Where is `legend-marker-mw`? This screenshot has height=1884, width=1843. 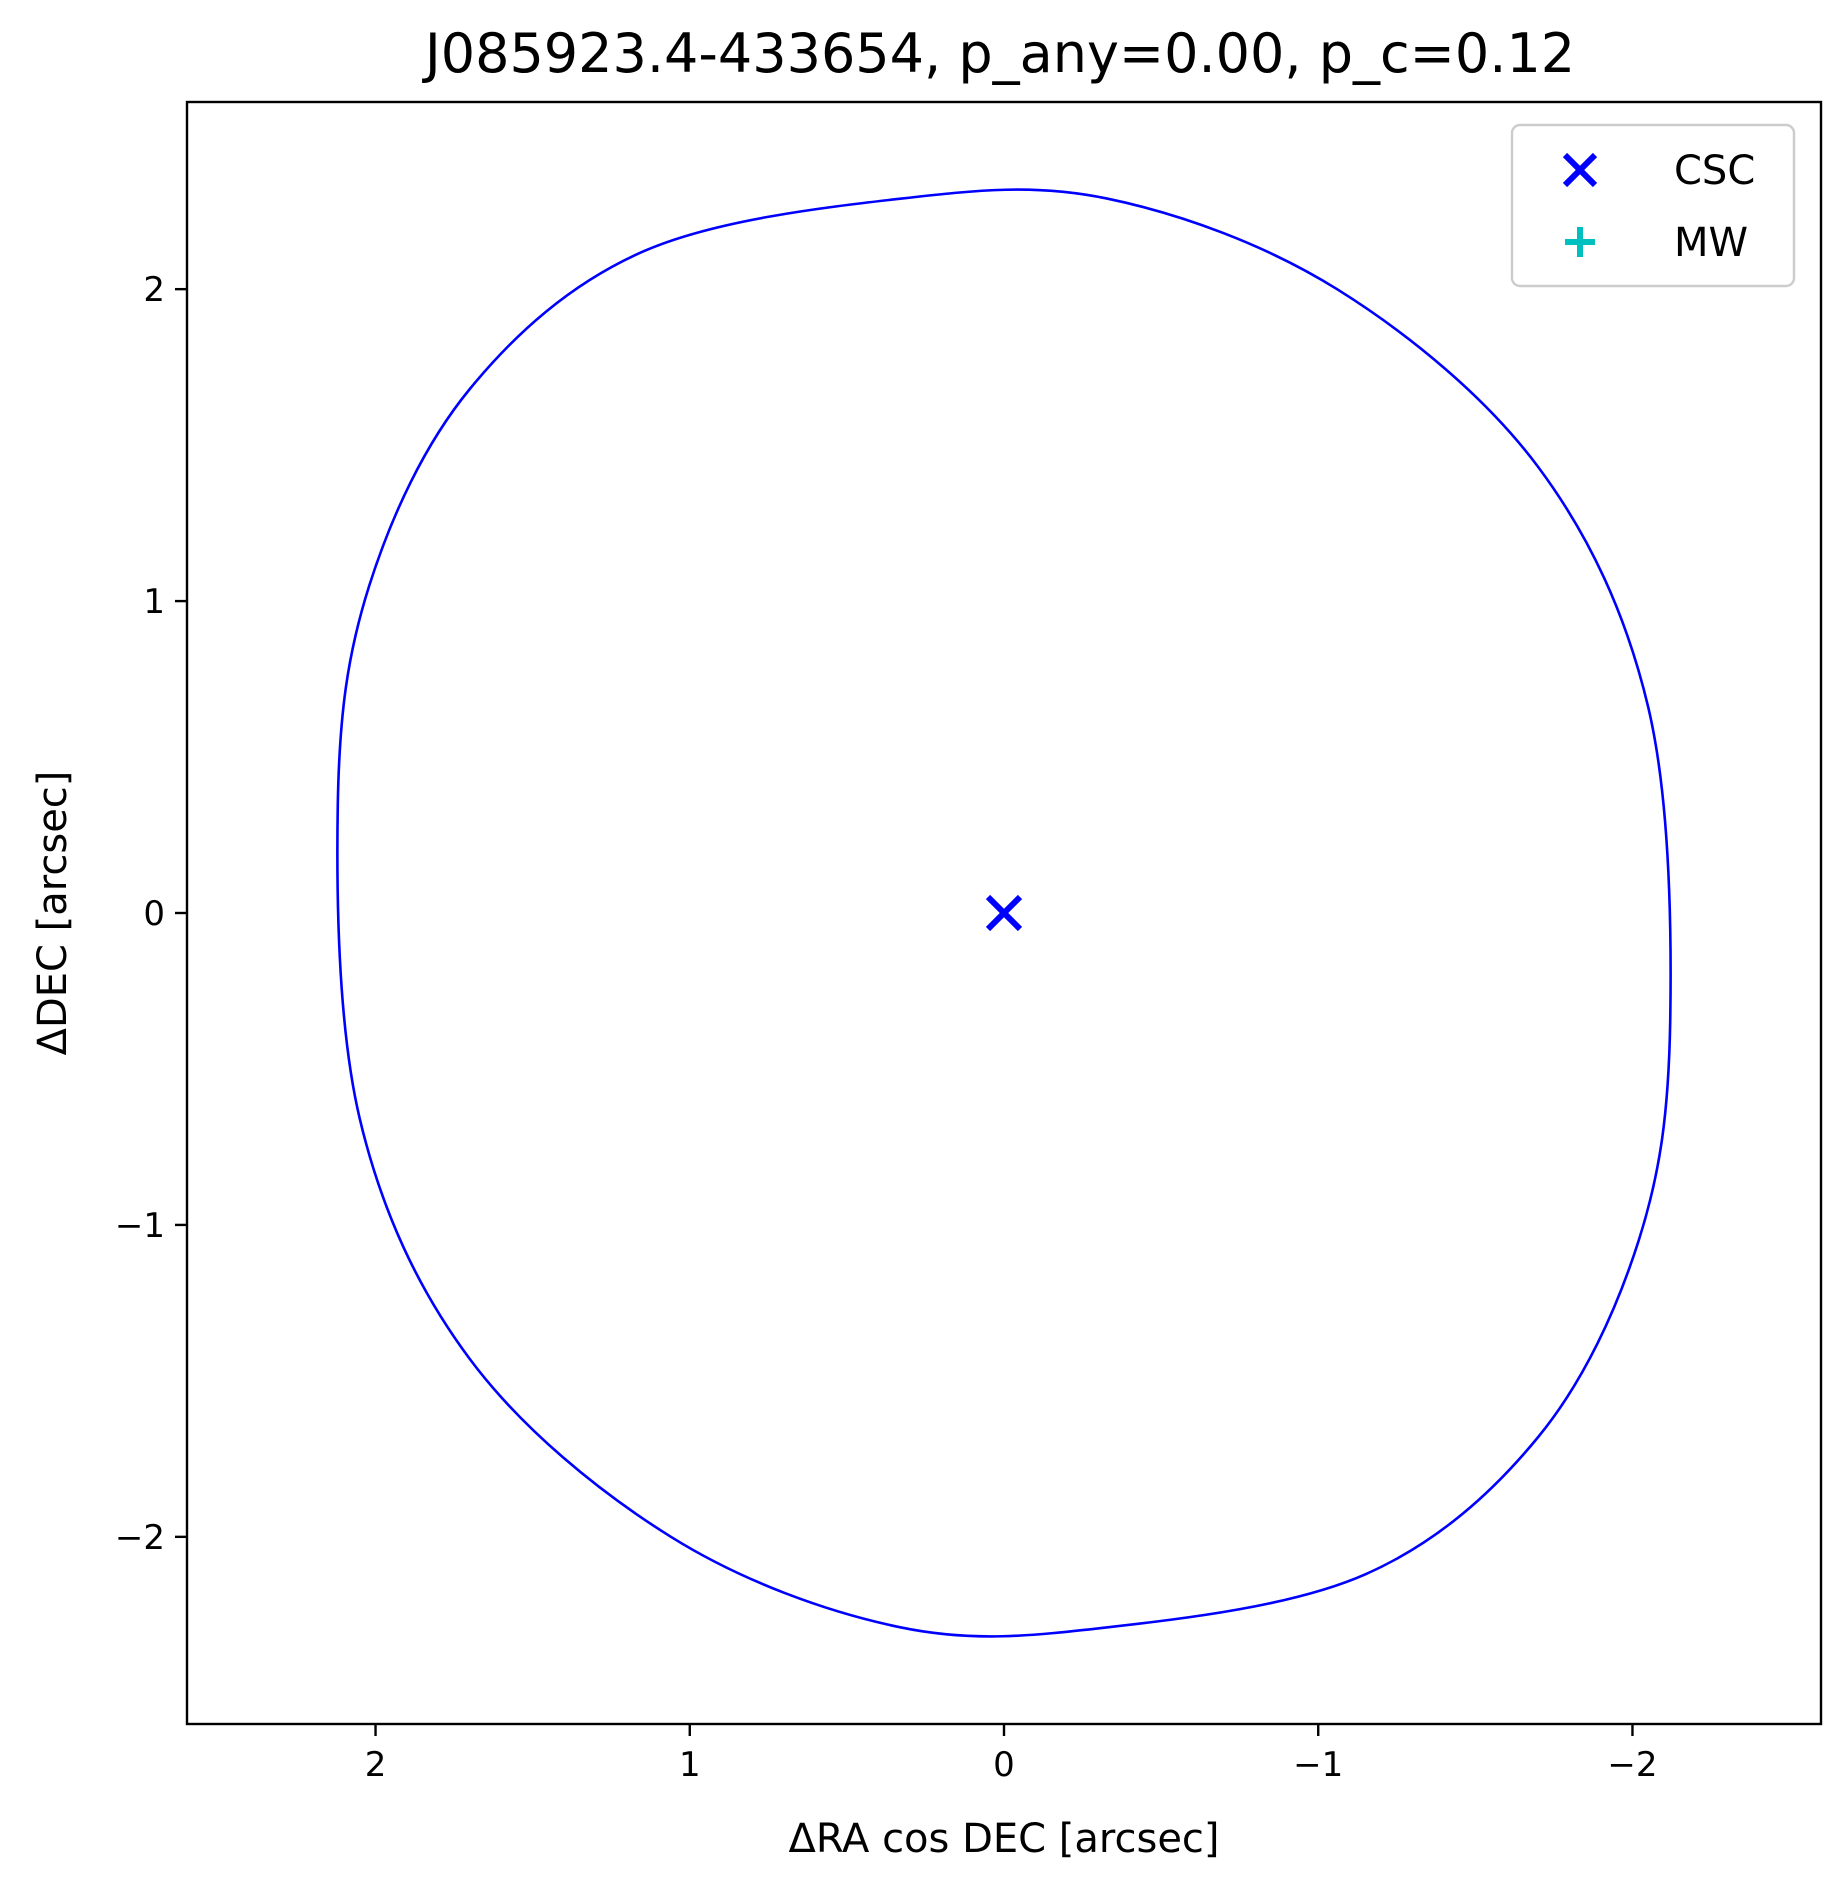
legend-marker-mw is located at coordinates (1580, 242).